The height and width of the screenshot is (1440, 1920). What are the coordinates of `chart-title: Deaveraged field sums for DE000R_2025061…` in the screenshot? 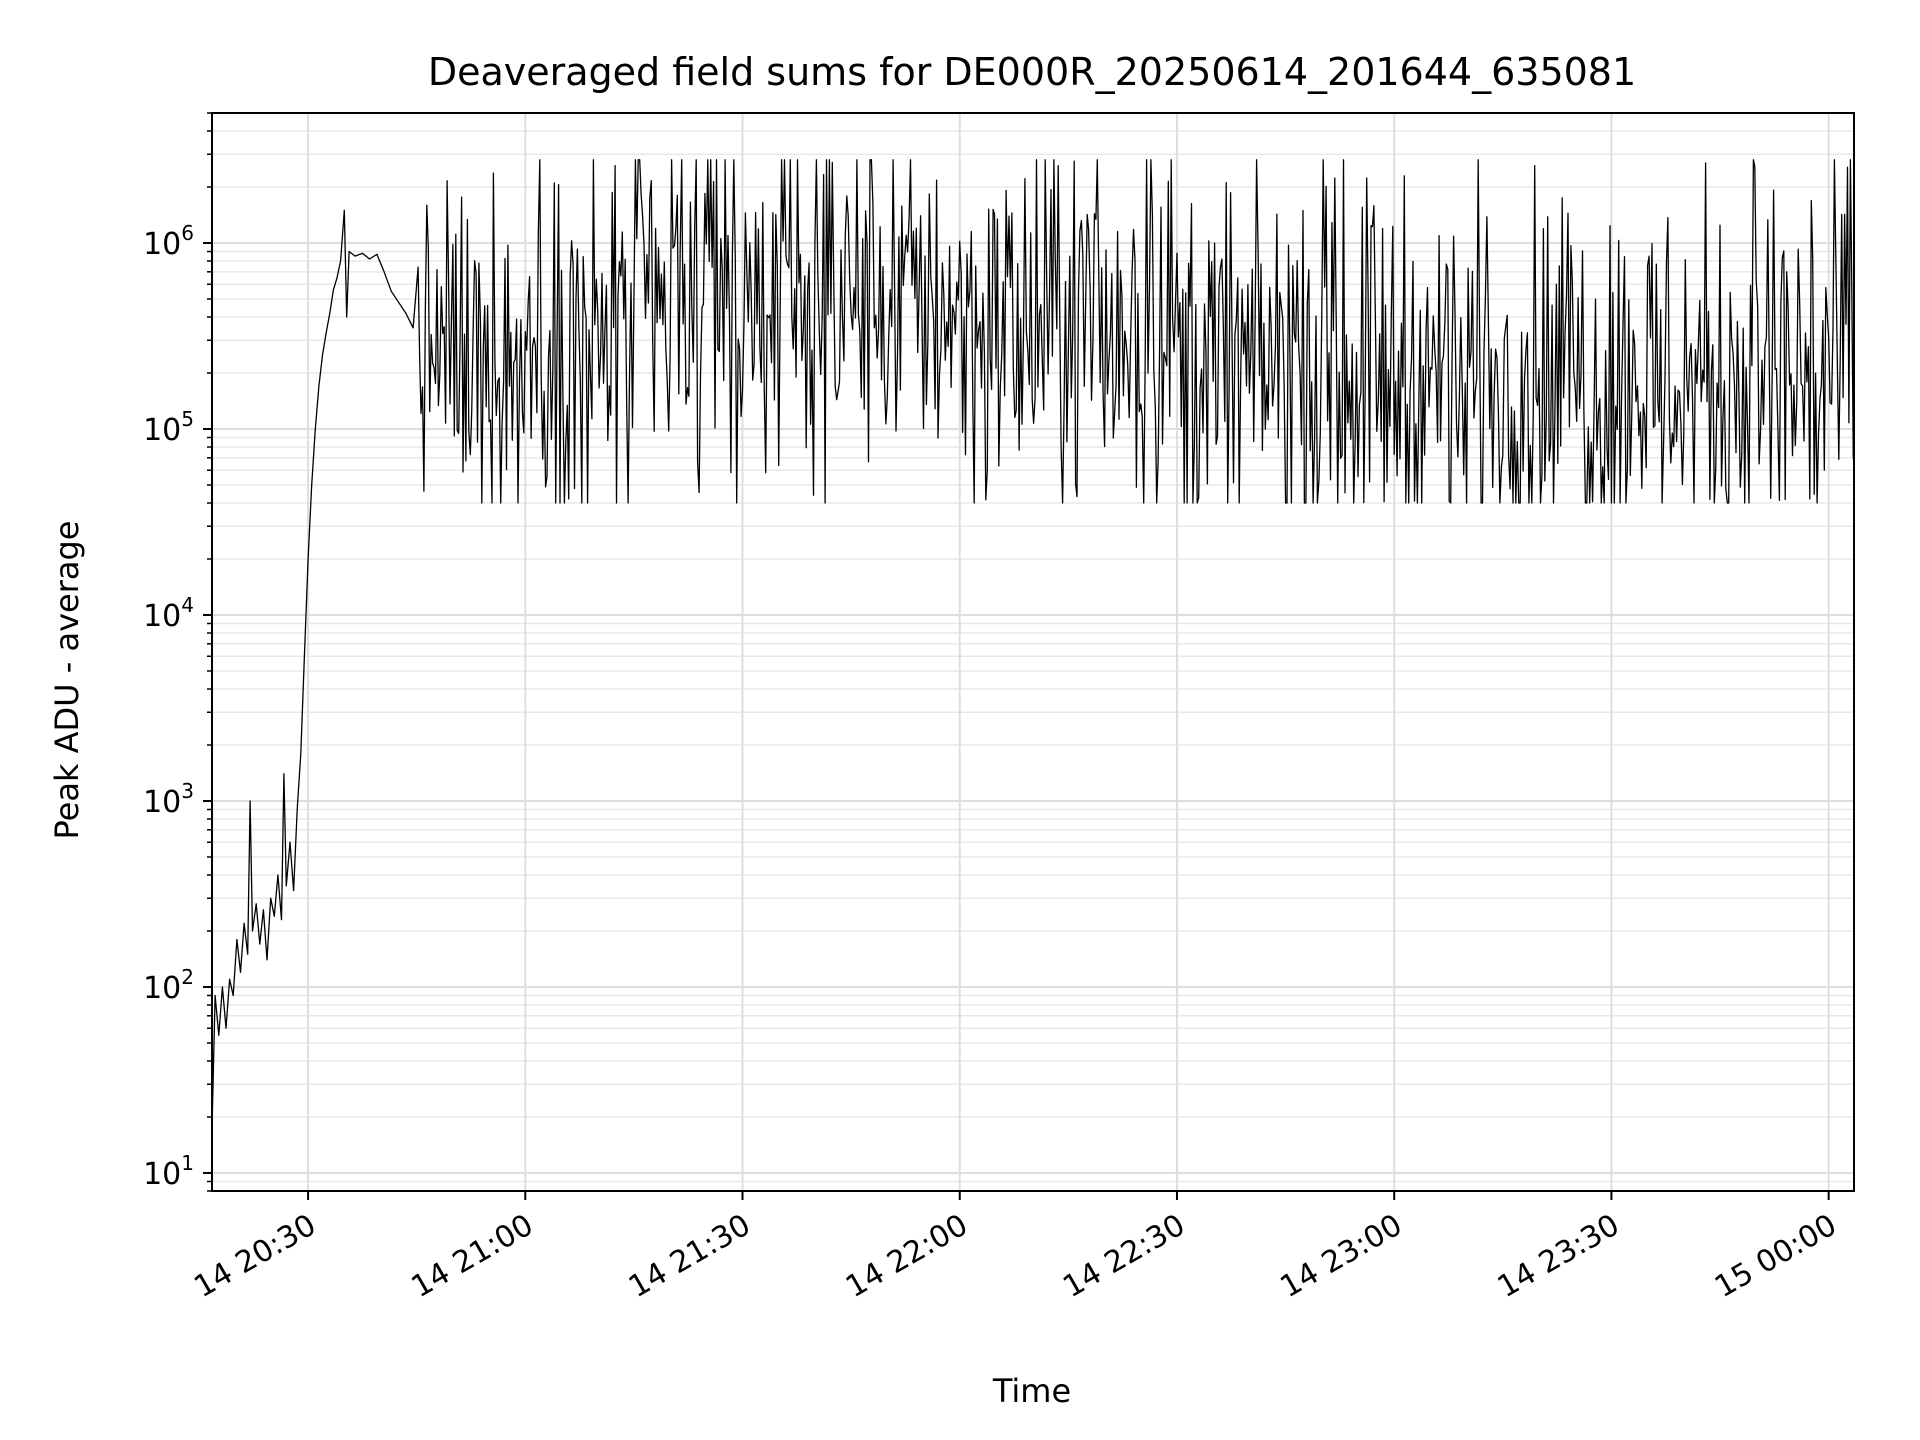 It's located at (1032, 72).